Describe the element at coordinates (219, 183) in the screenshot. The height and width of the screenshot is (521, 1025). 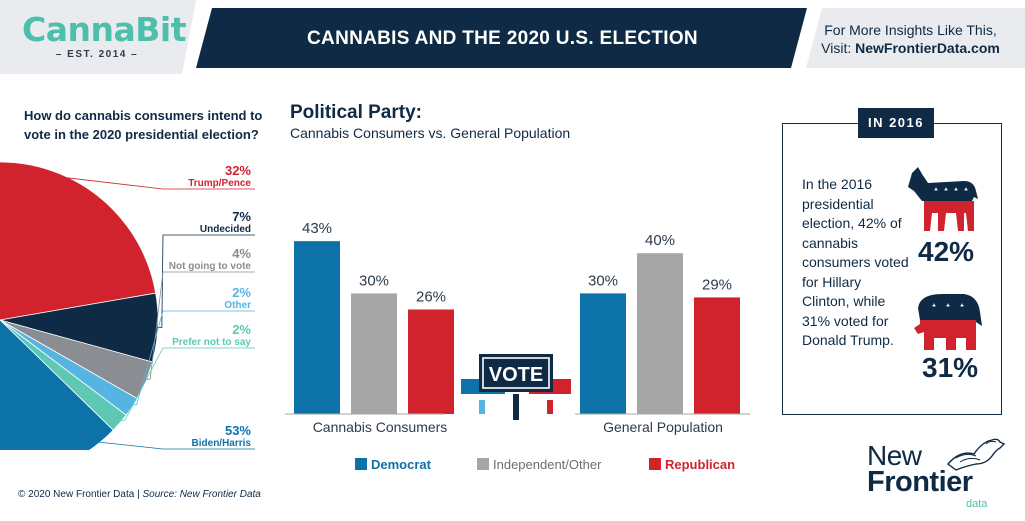
I see `pie-slice-label: Trump/Pence` at that location.